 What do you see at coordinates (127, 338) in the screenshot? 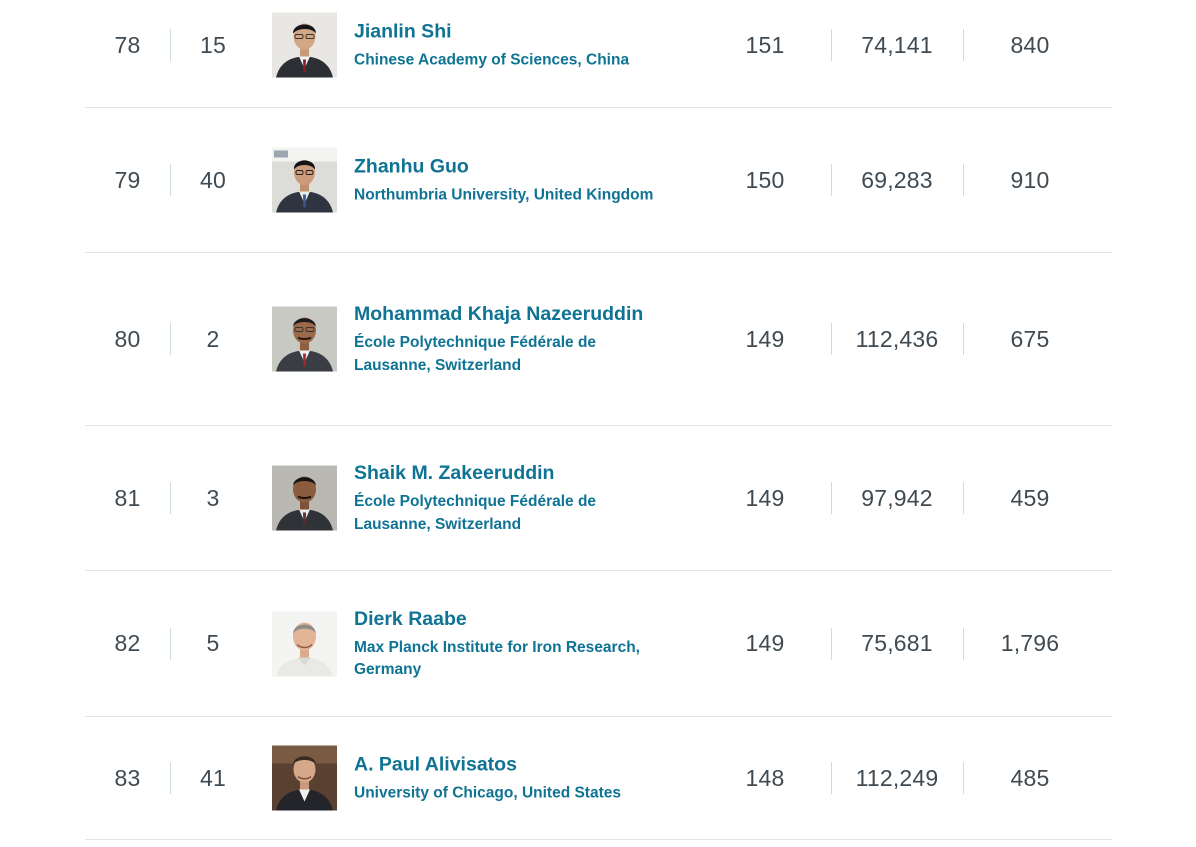
I see `world-rank: 80` at bounding box center [127, 338].